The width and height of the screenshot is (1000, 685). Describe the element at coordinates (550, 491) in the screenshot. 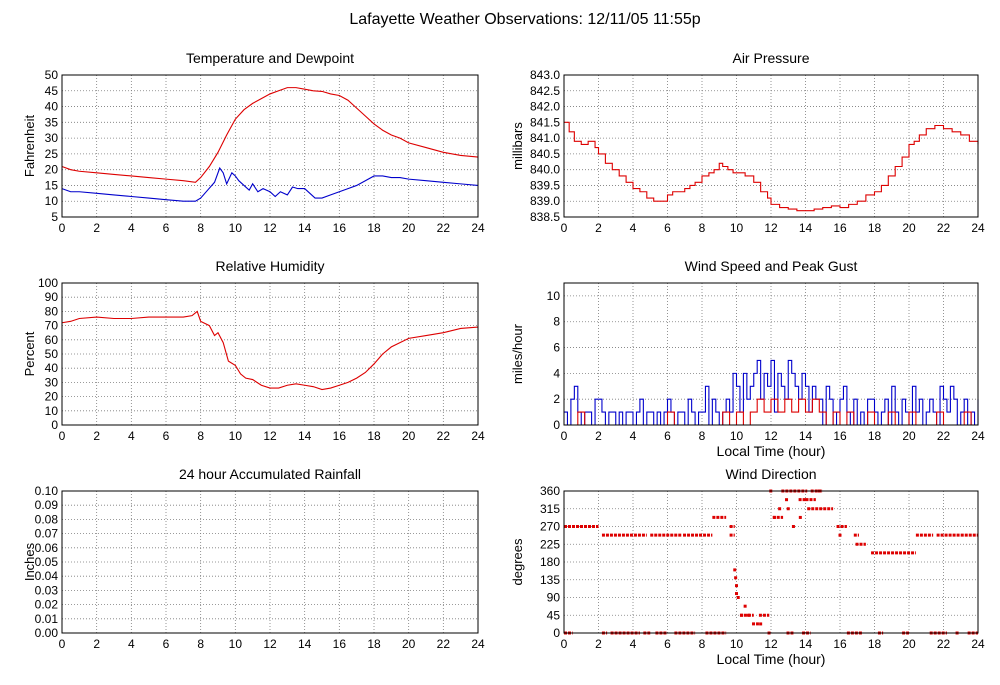

I see `y-tick-label: 360` at that location.